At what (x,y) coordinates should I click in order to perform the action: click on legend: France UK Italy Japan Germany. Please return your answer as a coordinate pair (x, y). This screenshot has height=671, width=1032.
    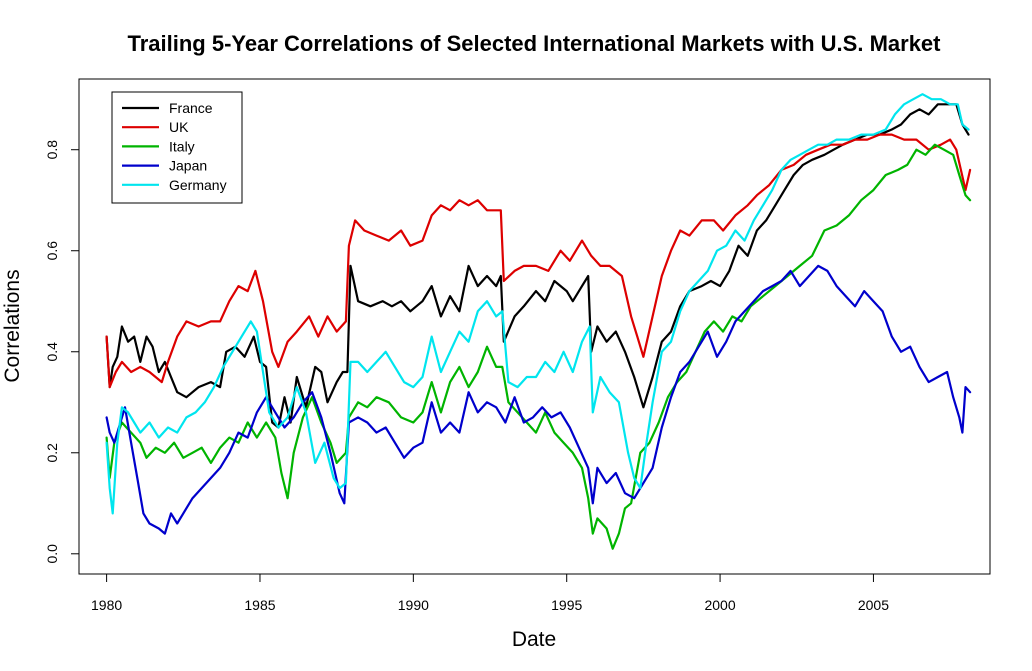
    Looking at the image, I should click on (177, 147).